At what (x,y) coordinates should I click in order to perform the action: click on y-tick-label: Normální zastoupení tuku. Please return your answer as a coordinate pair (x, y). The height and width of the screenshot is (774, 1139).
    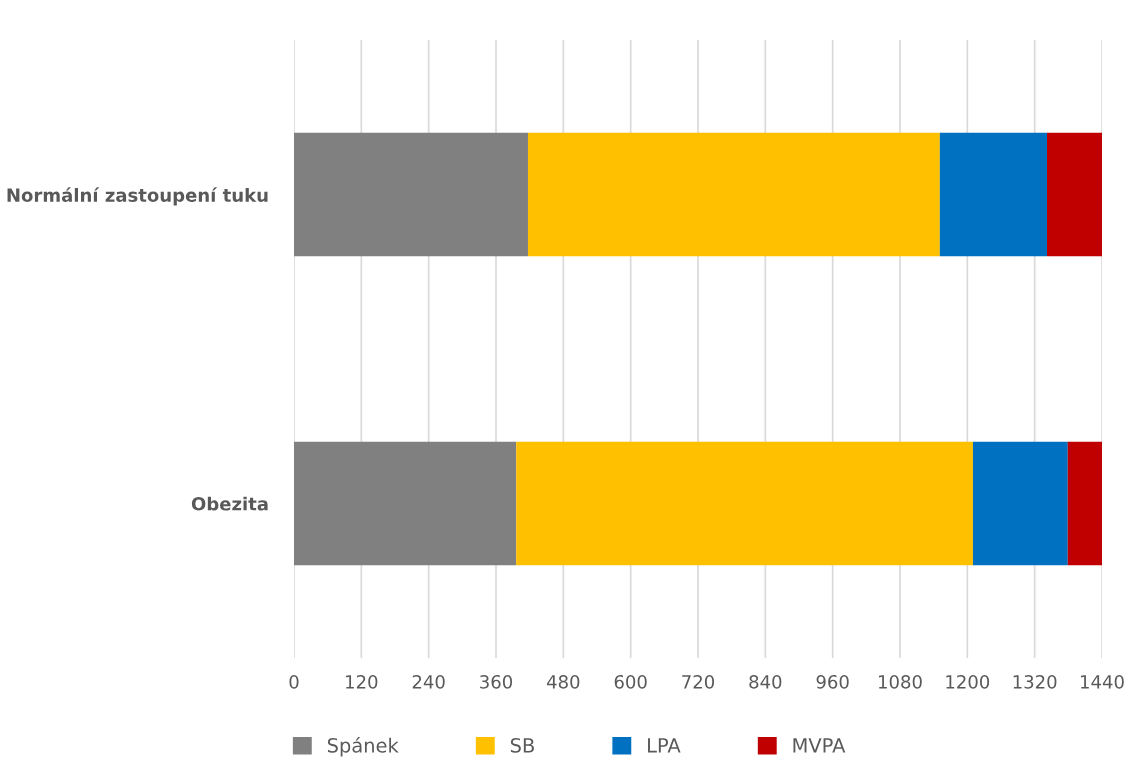
    Looking at the image, I should click on (137, 196).